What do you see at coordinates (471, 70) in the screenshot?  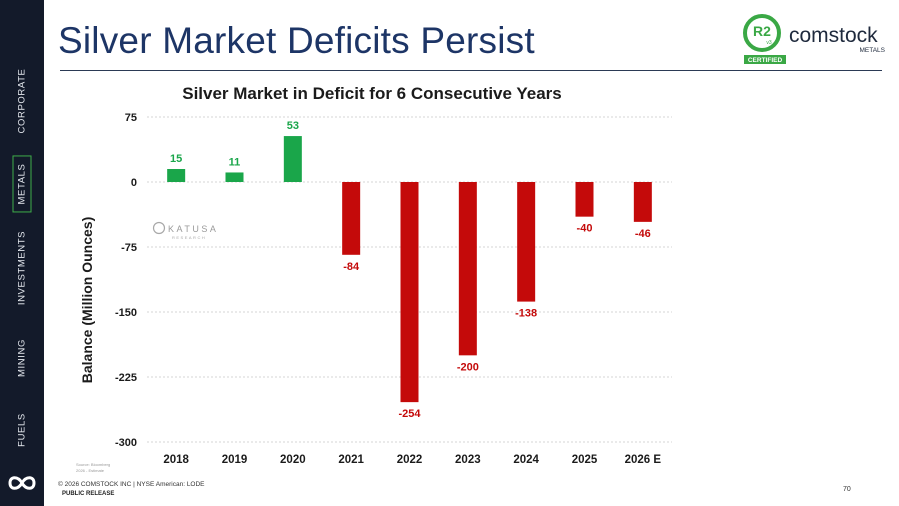 I see `header-divider` at bounding box center [471, 70].